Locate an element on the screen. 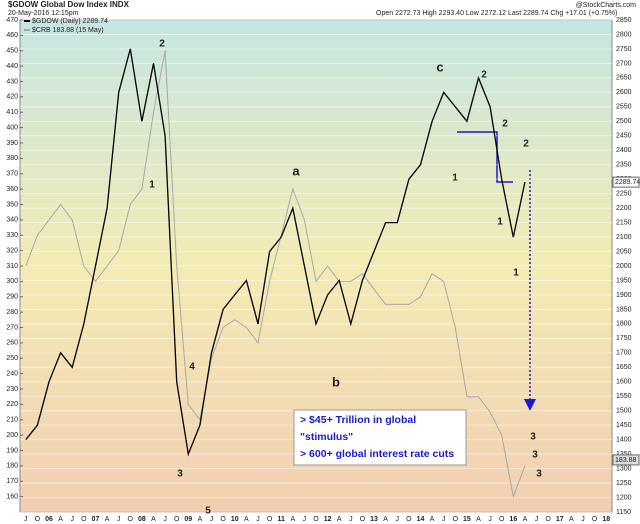 The image size is (640, 524). y-tick-label: 380 is located at coordinates (12, 158).